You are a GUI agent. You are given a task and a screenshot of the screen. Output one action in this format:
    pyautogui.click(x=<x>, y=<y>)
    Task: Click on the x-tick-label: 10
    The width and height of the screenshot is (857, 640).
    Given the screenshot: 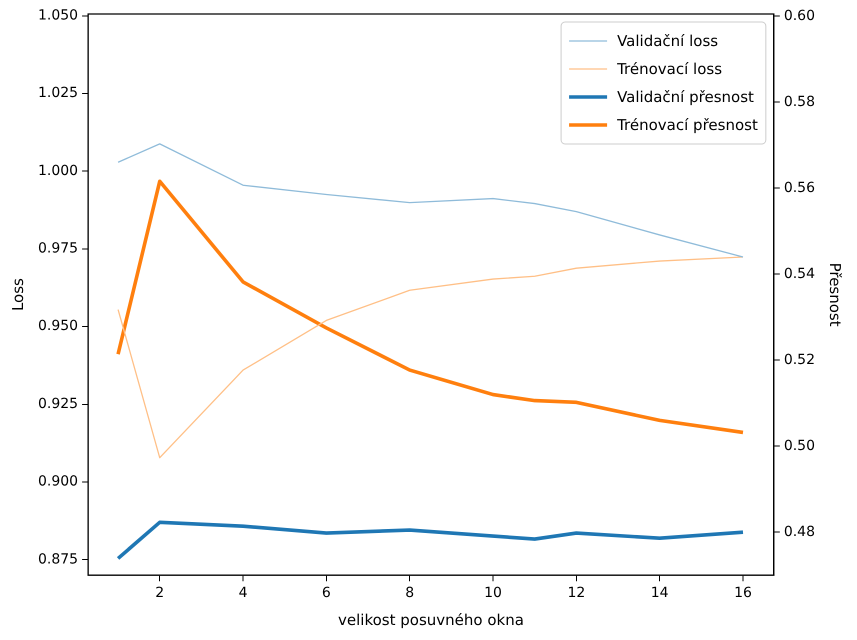 What is the action you would take?
    pyautogui.click(x=493, y=593)
    